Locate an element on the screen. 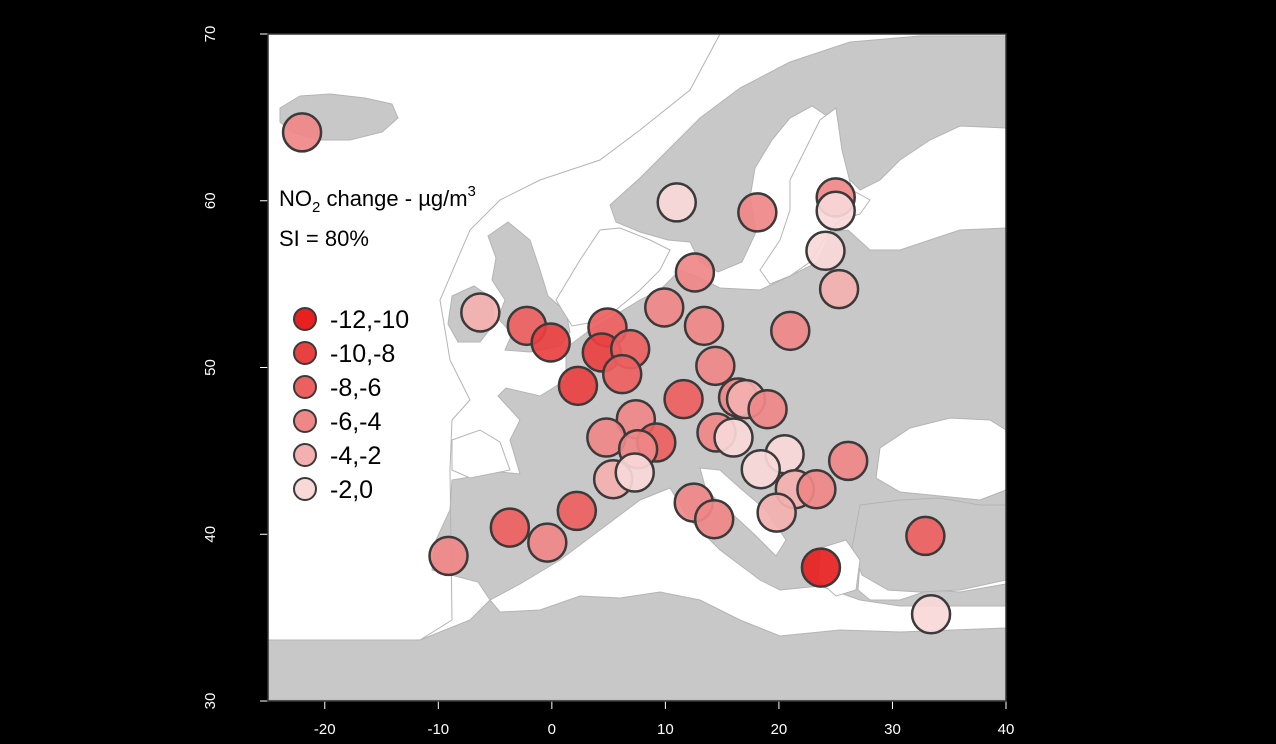  legend-label: -12,-10 is located at coordinates (369, 320).